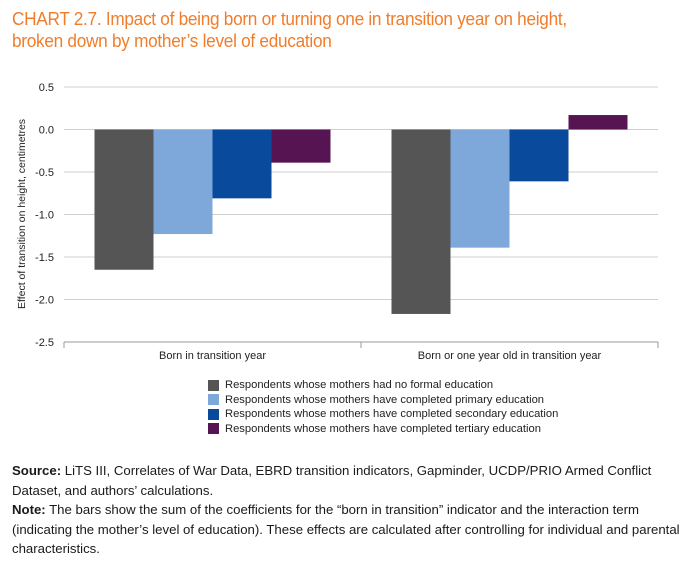 Image resolution: width=691 pixels, height=563 pixels. Describe the element at coordinates (44, 173) in the screenshot. I see `y-tick-label: -0.5` at that location.